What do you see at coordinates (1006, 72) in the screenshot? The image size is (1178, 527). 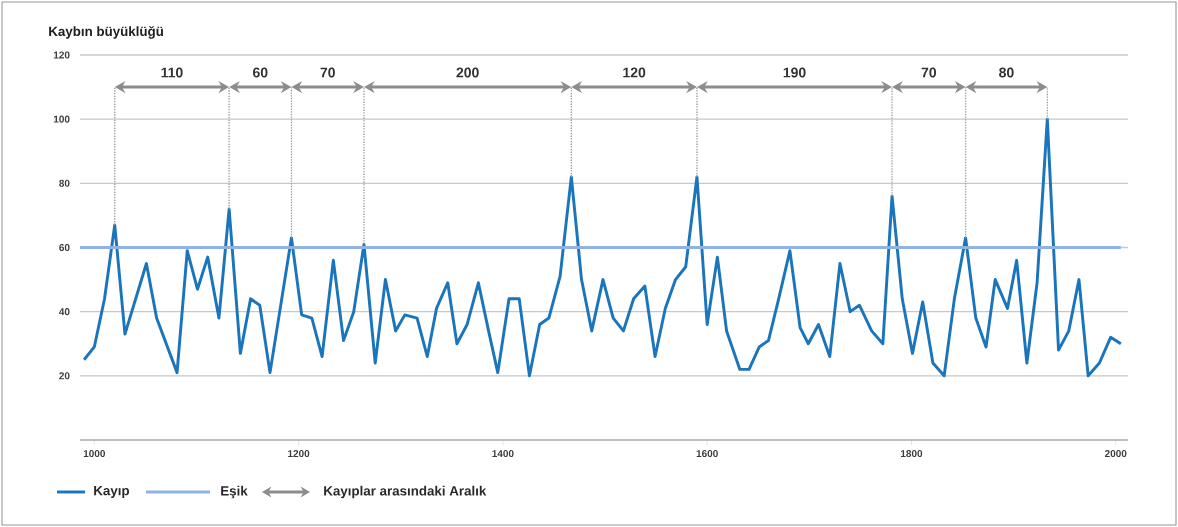 I see `annotation: 80` at bounding box center [1006, 72].